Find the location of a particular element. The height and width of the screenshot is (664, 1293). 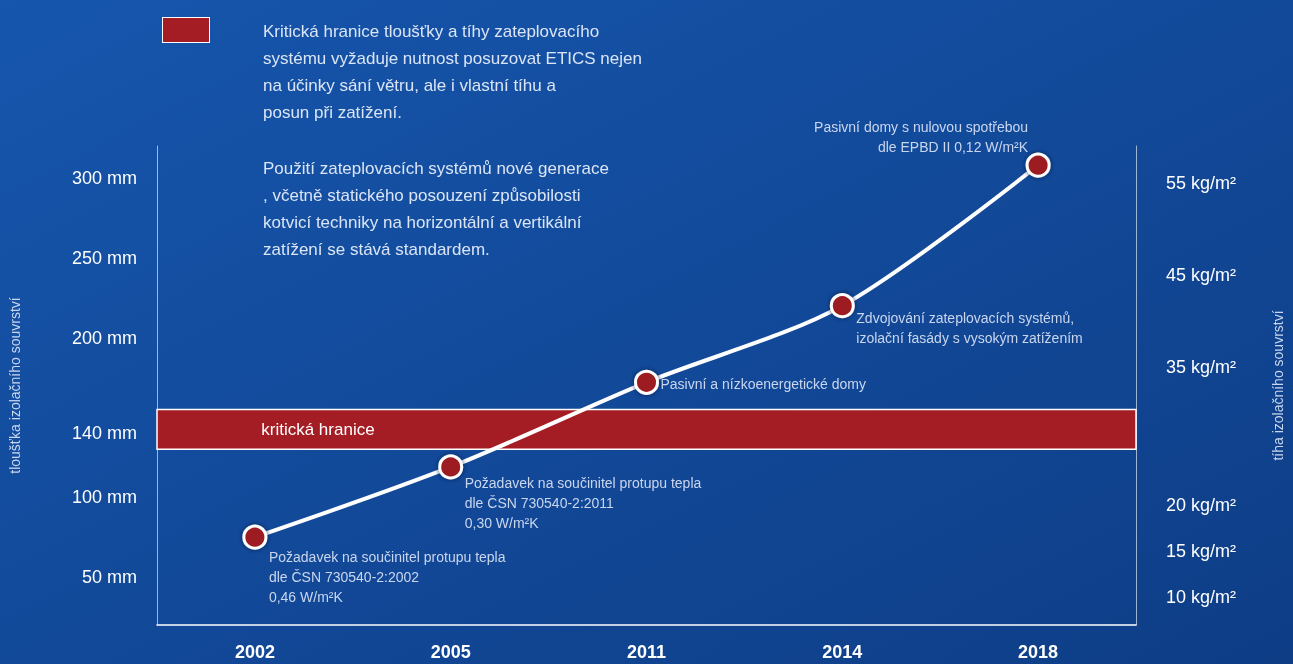

text: Kritická hranice tloušťky a tíhy zateplovacího systému vyžaduje nutnost posuzovat ETICS nejen na účinky sání větru, ale i vlastní tíhu a posun při zatížení. is located at coordinates (455, 72).